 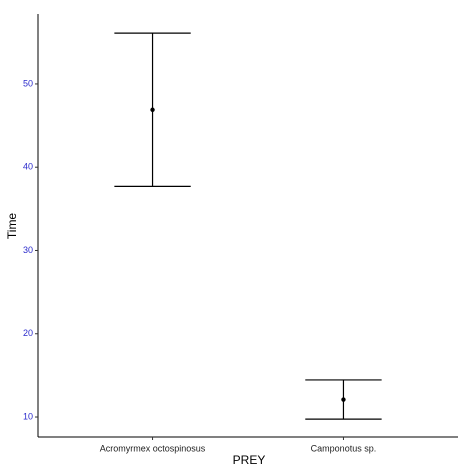 I want to click on y-tick-label: 30, so click(x=28, y=250).